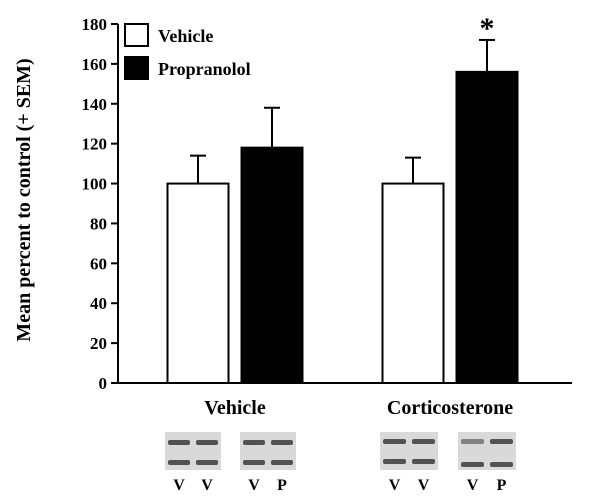  Describe the element at coordinates (98, 263) in the screenshot. I see `y-tick-label: 60` at that location.